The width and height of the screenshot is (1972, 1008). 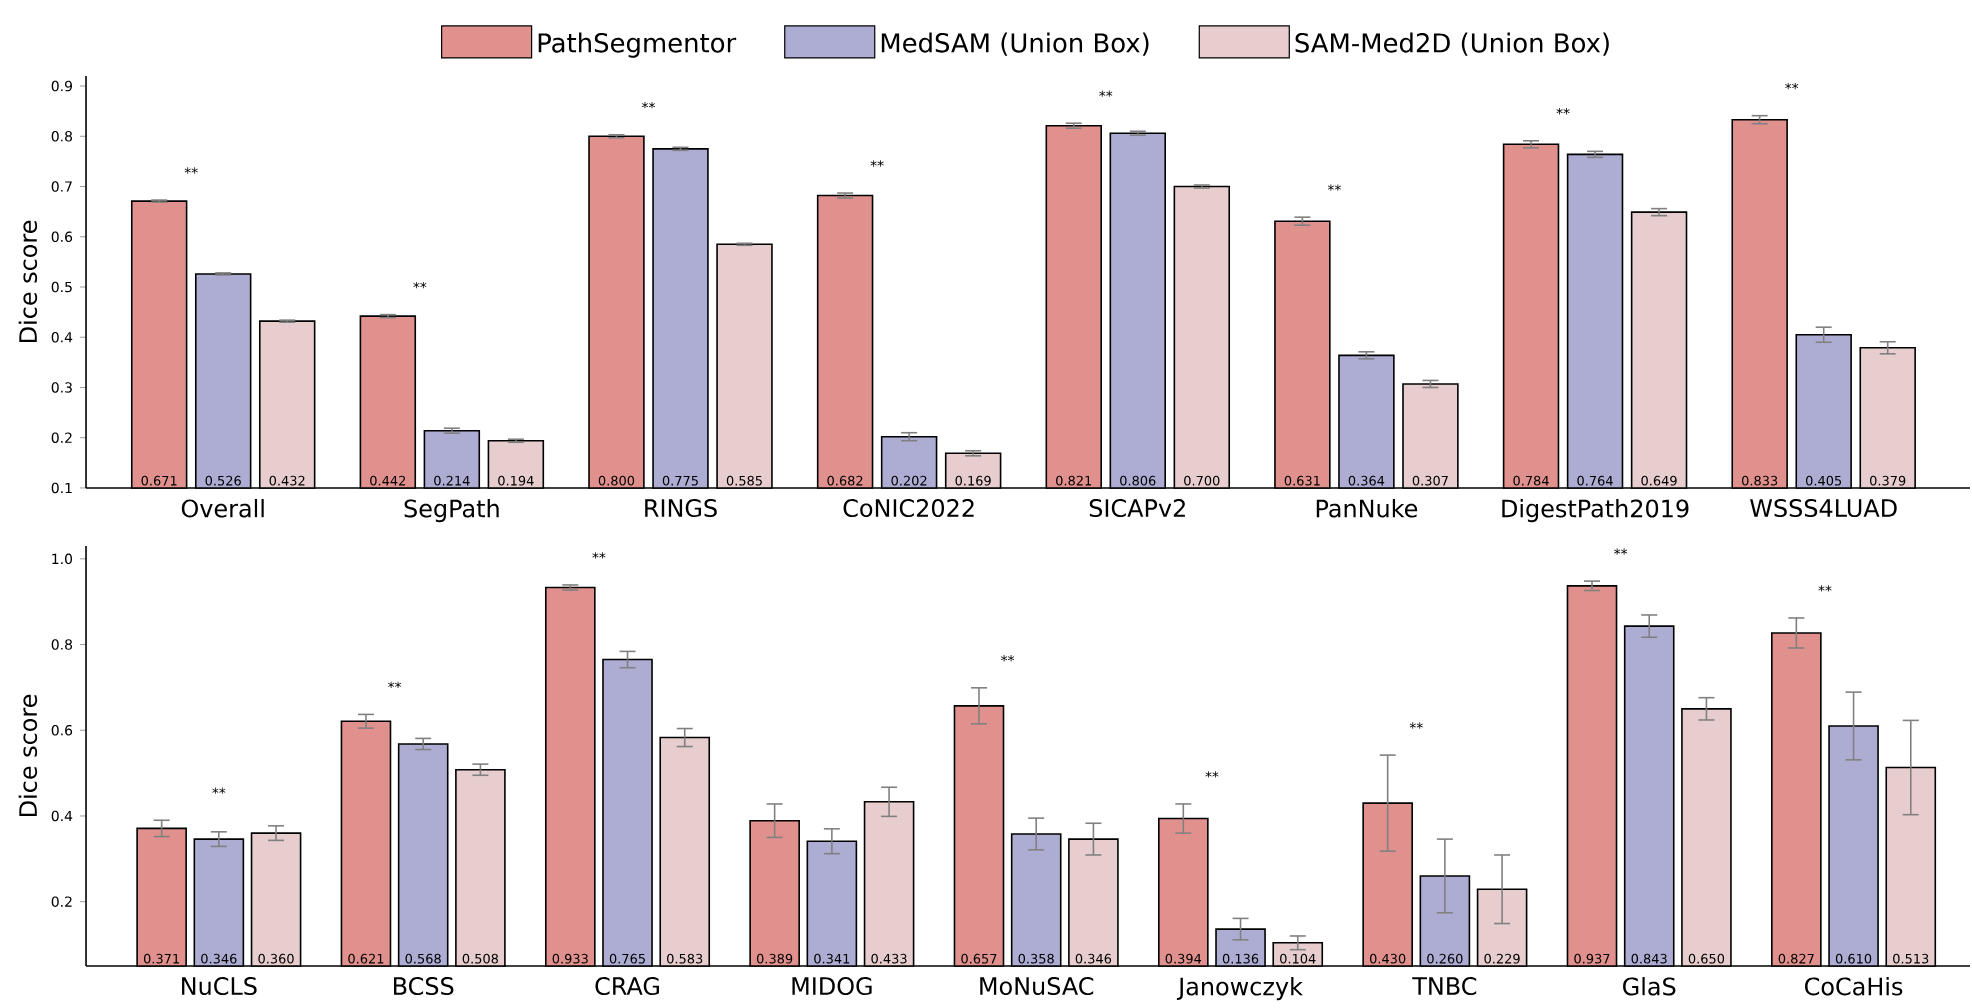 What do you see at coordinates (1595, 511) in the screenshot?
I see `x-tick-label: DigestPath2019` at bounding box center [1595, 511].